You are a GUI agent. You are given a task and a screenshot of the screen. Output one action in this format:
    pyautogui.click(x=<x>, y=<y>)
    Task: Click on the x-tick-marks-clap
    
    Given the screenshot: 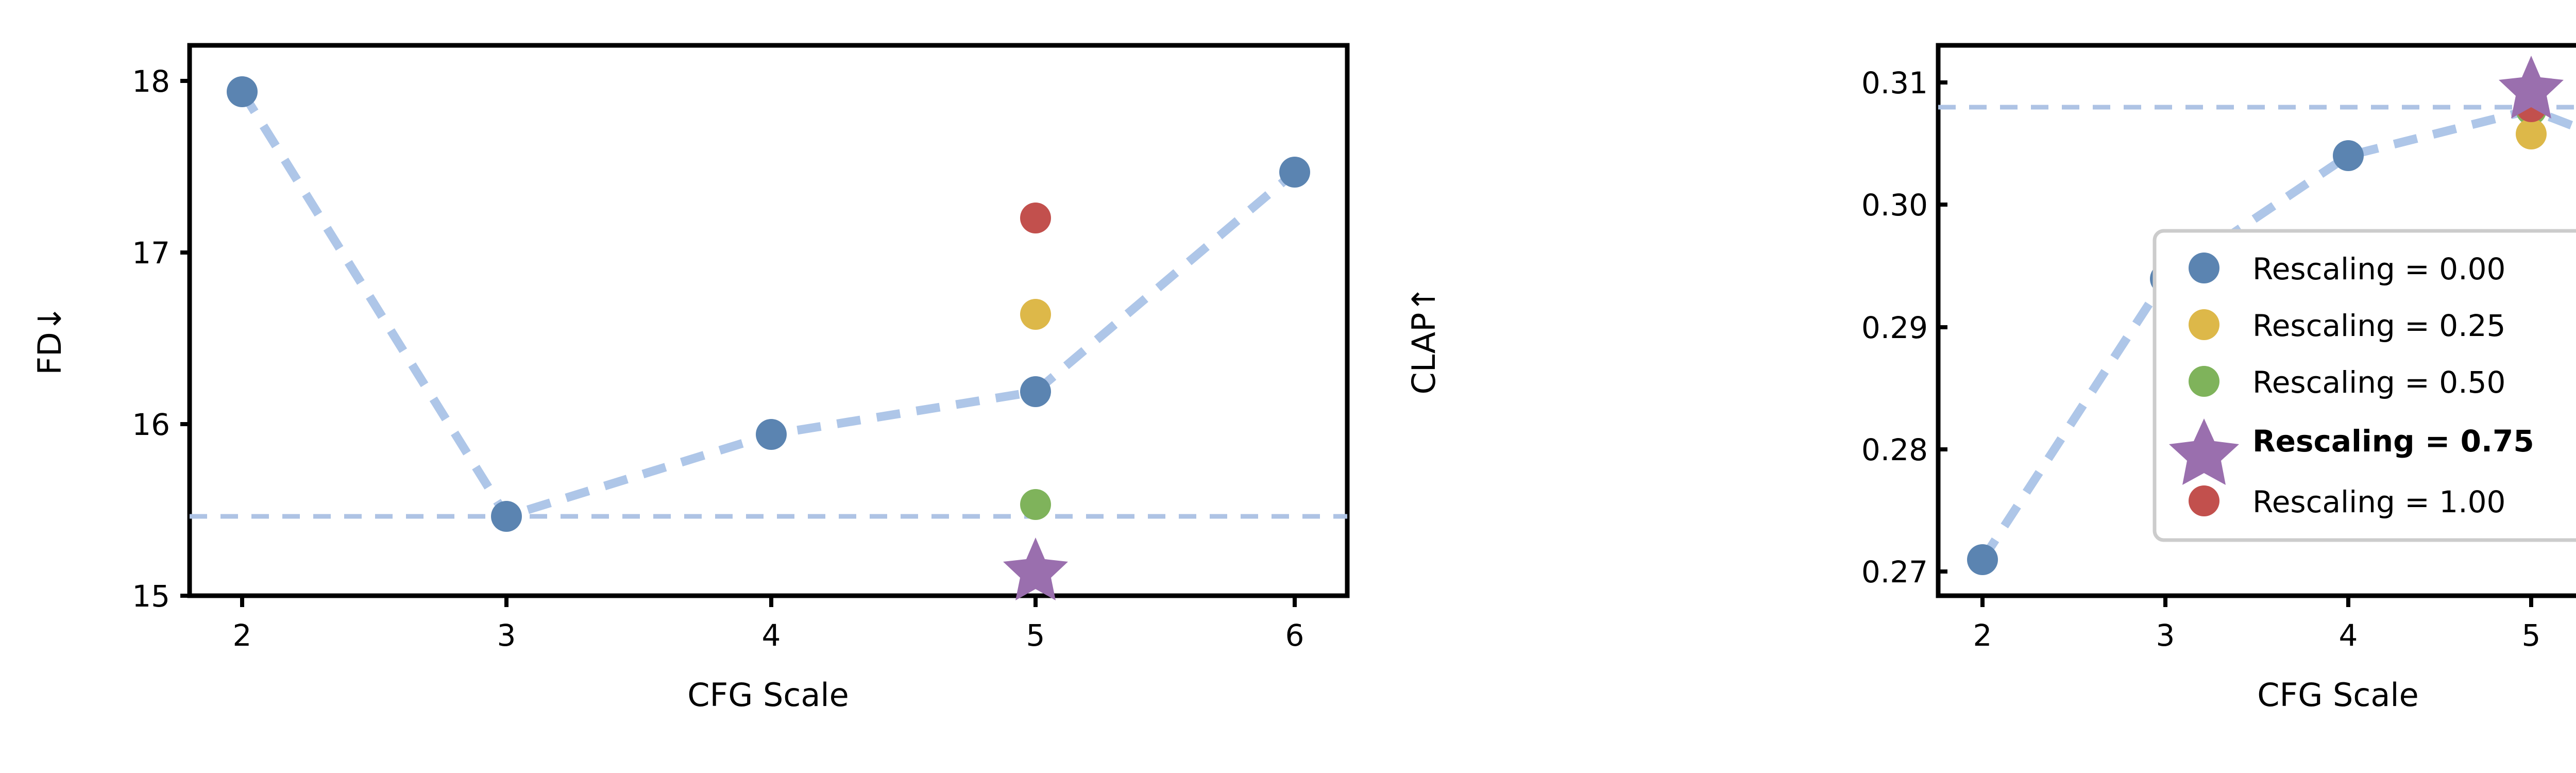 What is the action you would take?
    pyautogui.click(x=2256, y=601)
    